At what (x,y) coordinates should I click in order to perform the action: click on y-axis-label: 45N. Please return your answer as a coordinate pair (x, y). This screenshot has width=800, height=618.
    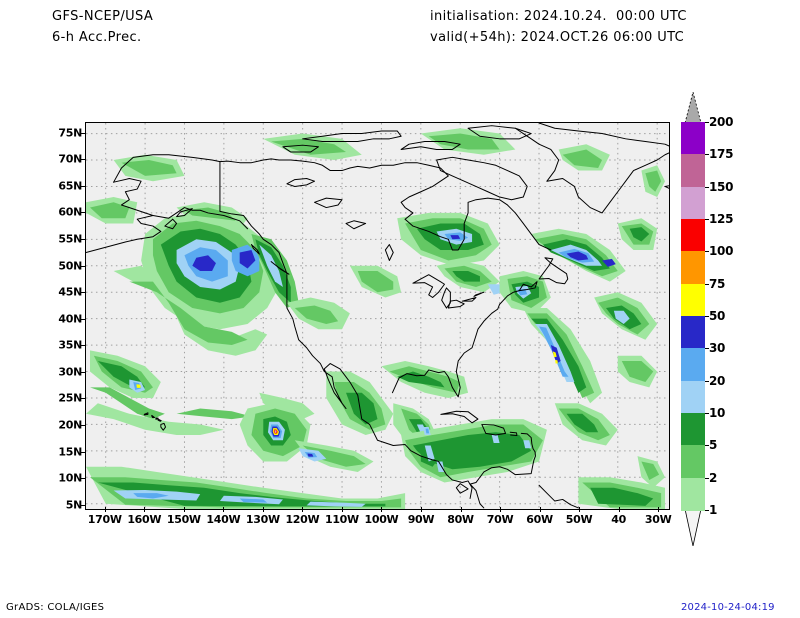
    Looking at the image, I should click on (70, 292).